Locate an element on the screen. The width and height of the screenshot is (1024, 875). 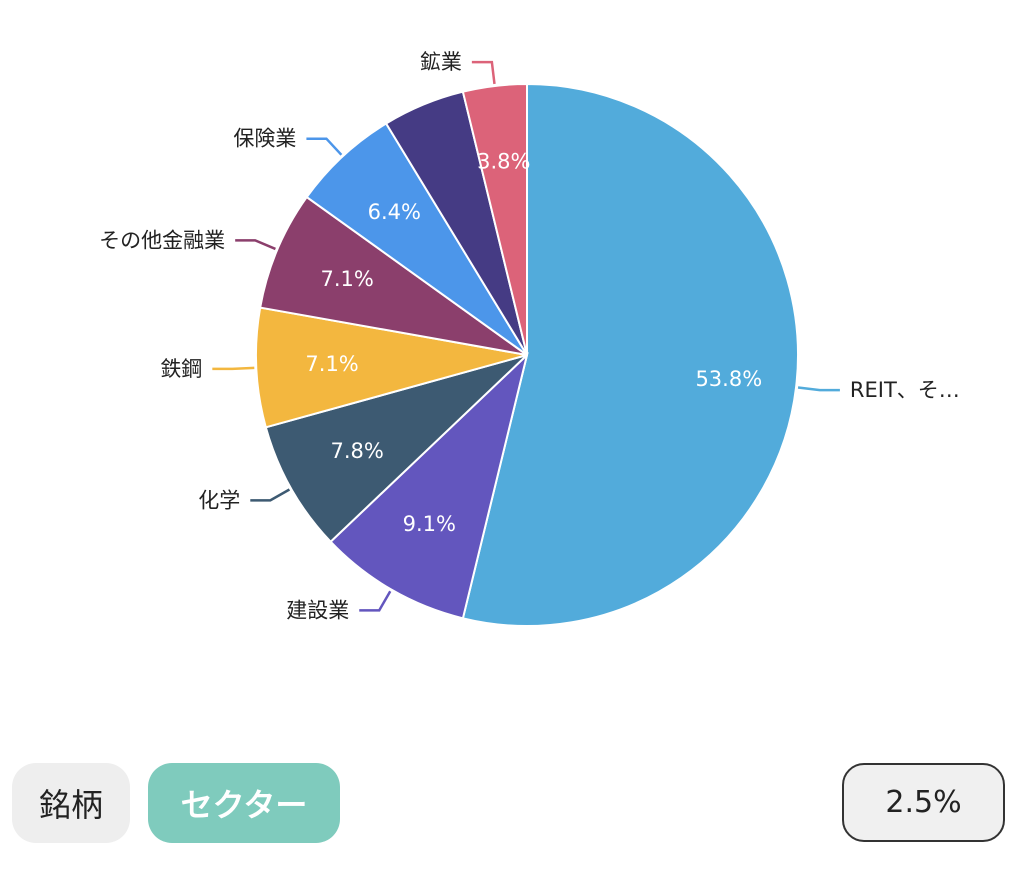
slice-percent-label: 3.8% is located at coordinates (503, 161).